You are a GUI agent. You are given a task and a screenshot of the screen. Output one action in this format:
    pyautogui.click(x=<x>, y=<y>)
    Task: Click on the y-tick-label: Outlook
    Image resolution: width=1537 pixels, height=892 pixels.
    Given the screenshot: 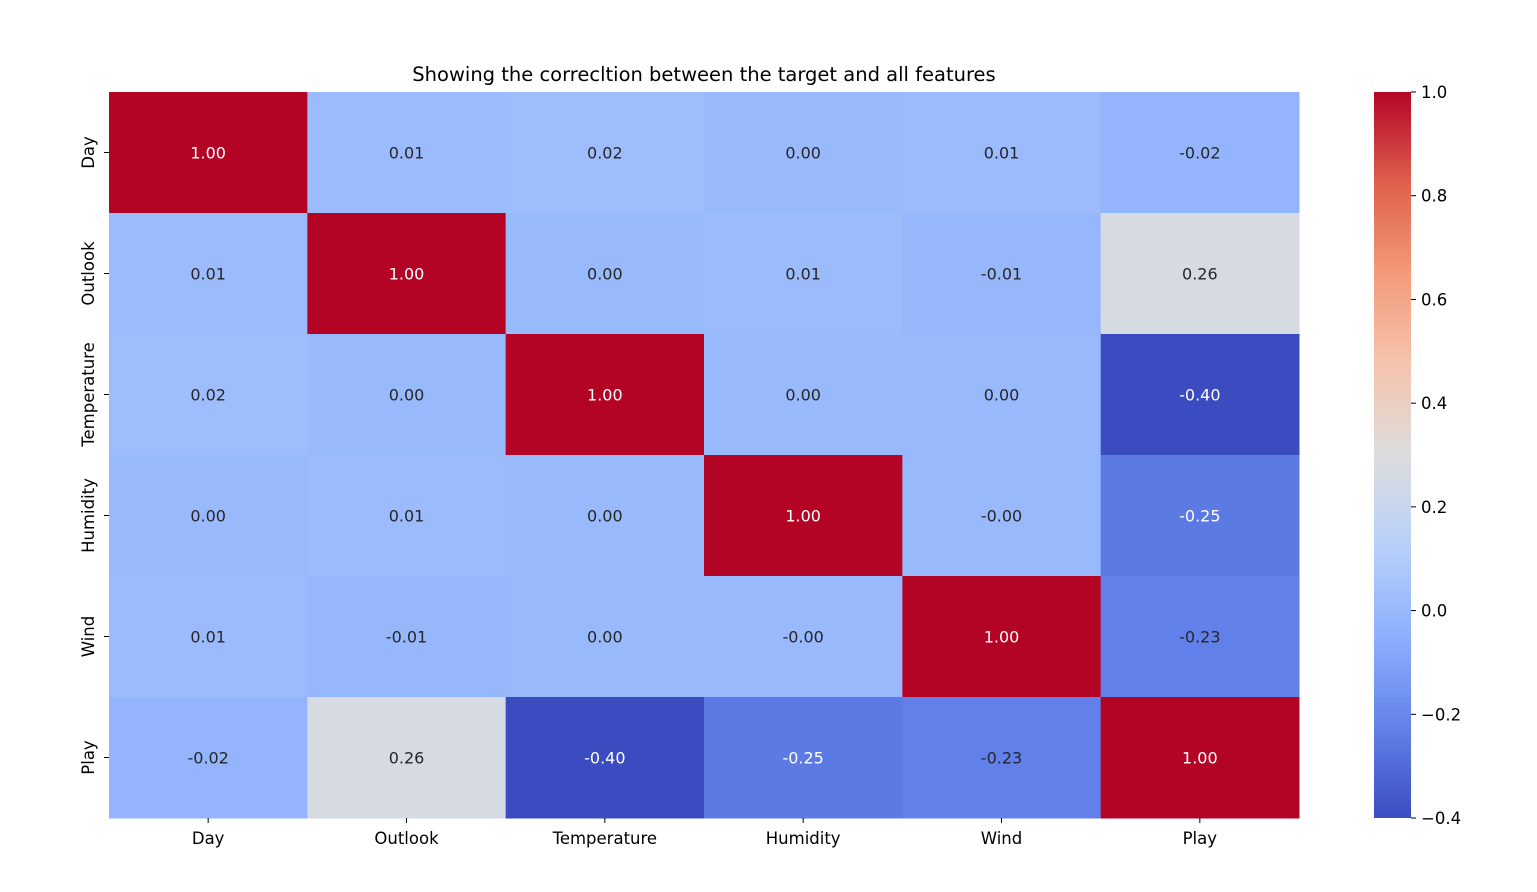 What is the action you would take?
    pyautogui.click(x=88, y=273)
    